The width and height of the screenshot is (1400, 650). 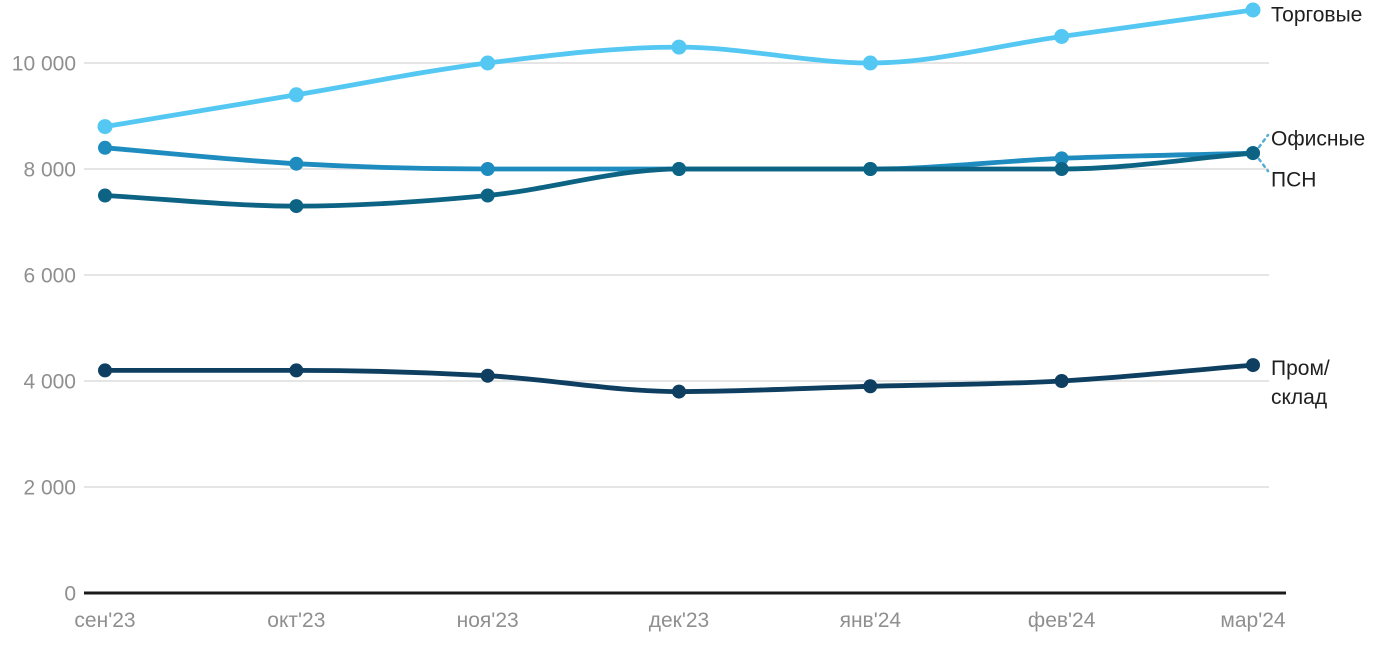 I want to click on x-tick-label: янв'24, so click(x=871, y=620).